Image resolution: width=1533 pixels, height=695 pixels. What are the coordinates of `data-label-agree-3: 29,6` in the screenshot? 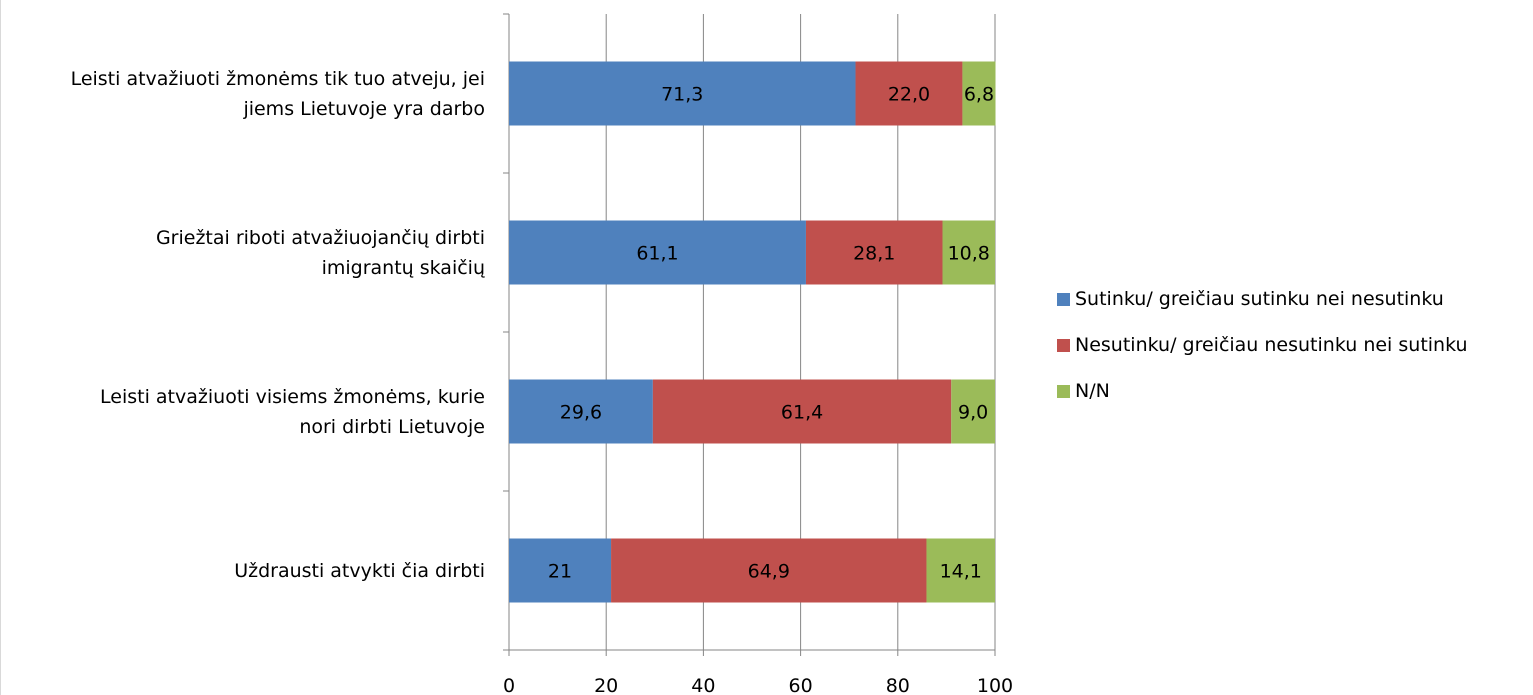 It's located at (581, 413).